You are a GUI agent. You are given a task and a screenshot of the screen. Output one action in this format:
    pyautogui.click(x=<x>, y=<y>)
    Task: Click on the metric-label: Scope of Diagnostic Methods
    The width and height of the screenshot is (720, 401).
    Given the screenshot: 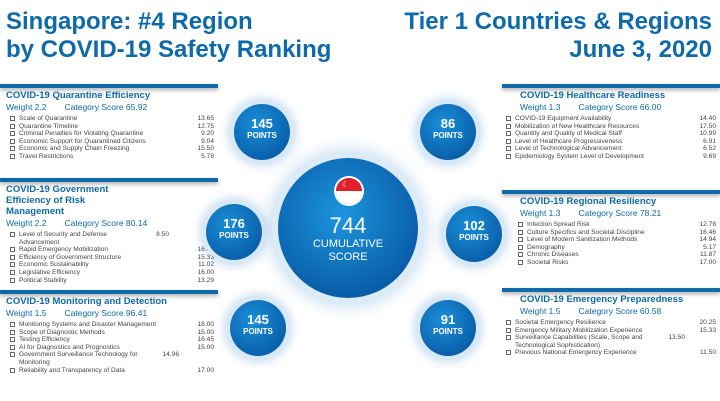 What is the action you would take?
    pyautogui.click(x=62, y=332)
    